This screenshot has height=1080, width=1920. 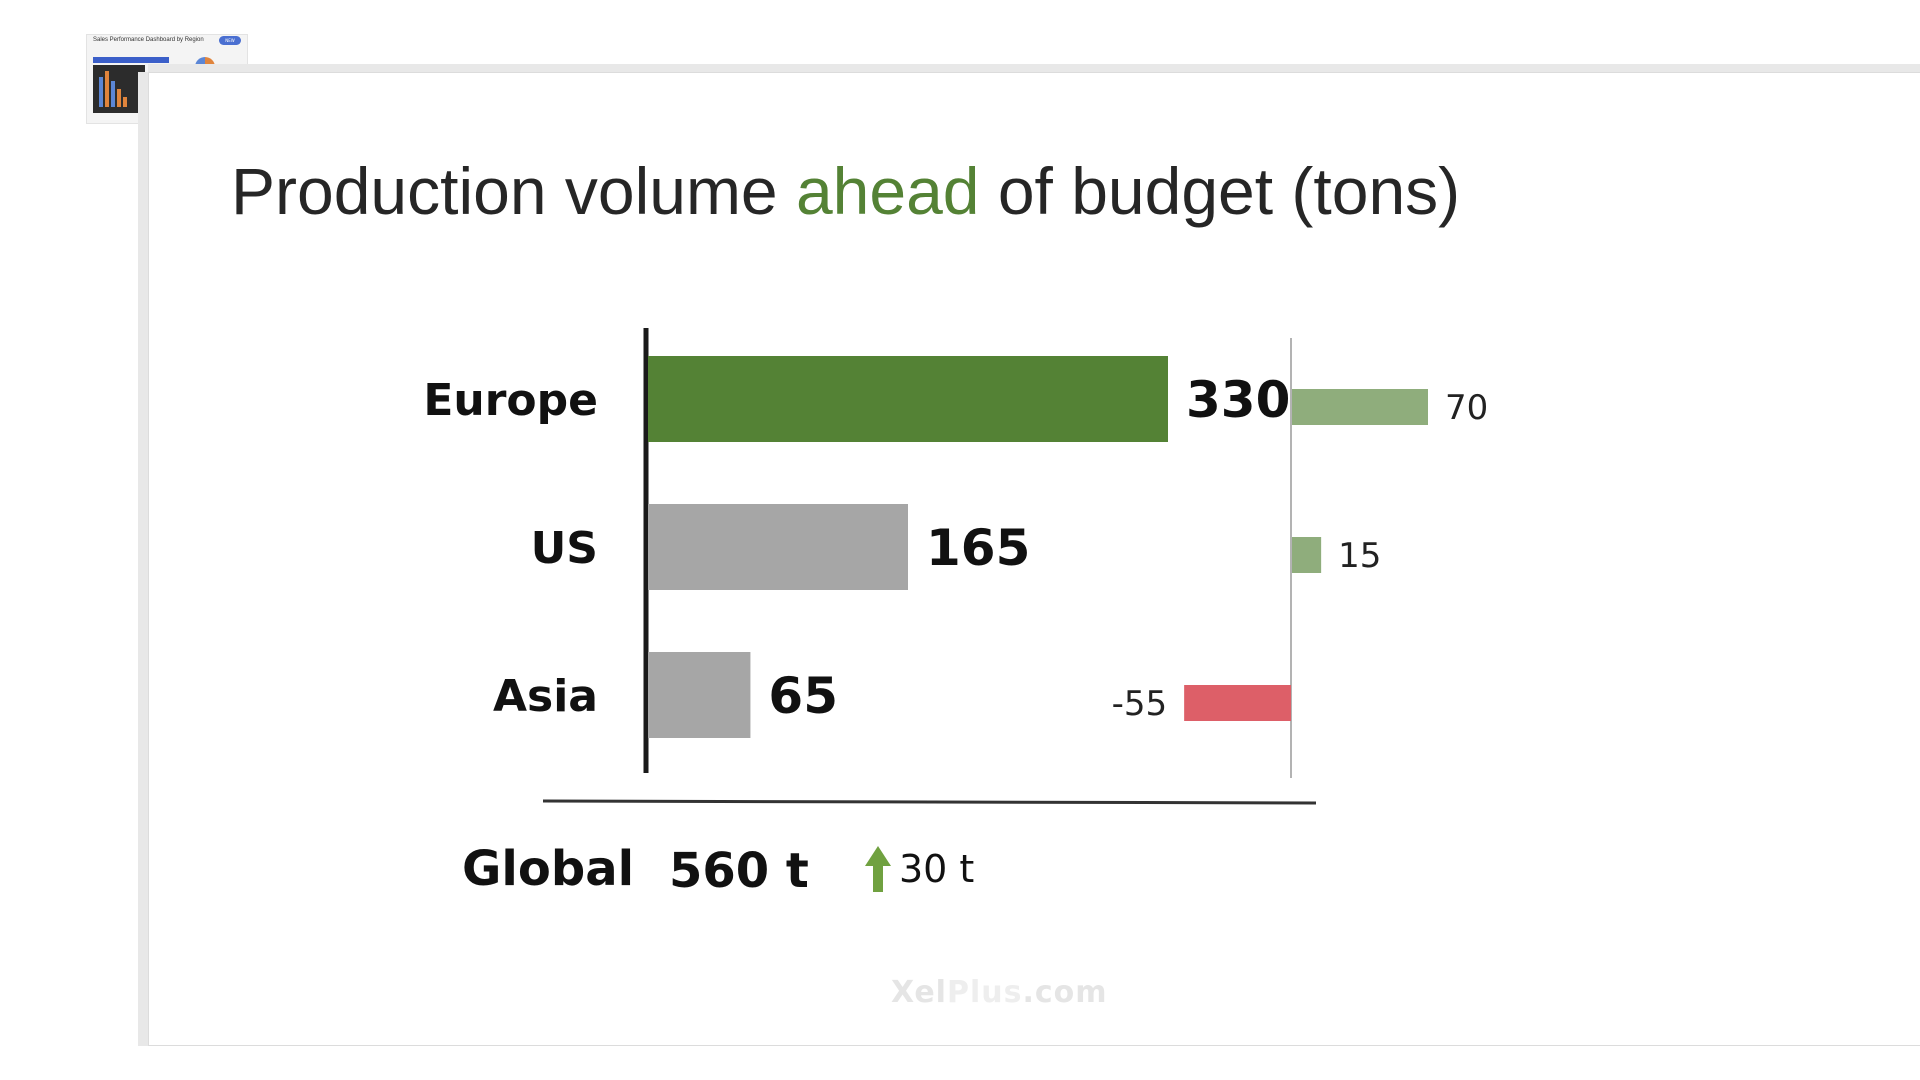 I want to click on thumbnail-chart, so click(x=119, y=89).